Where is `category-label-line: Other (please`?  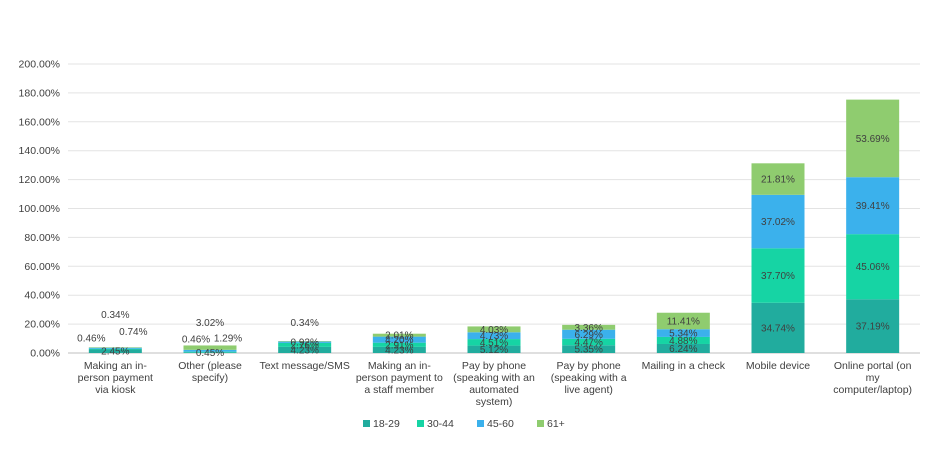 category-label-line: Other (please is located at coordinates (210, 366).